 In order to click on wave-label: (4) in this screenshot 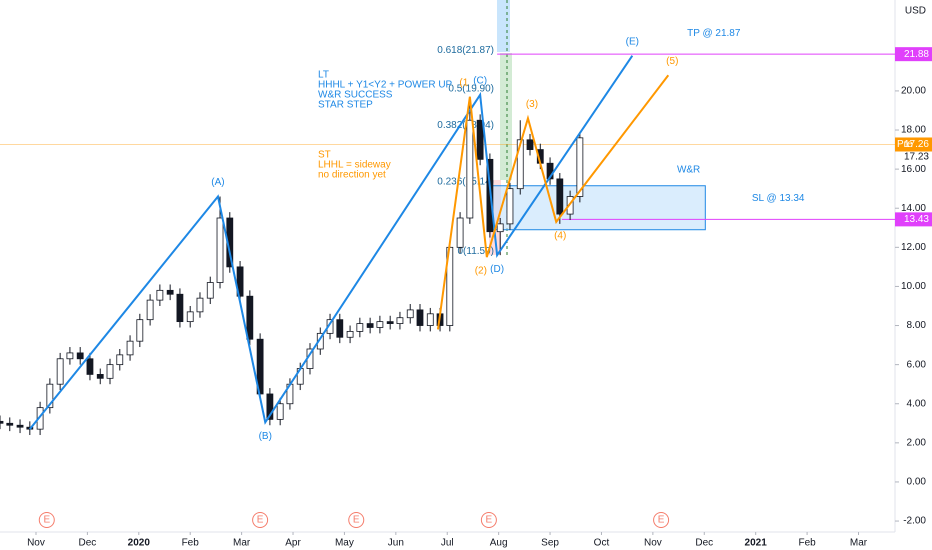, I will do `click(560, 236)`.